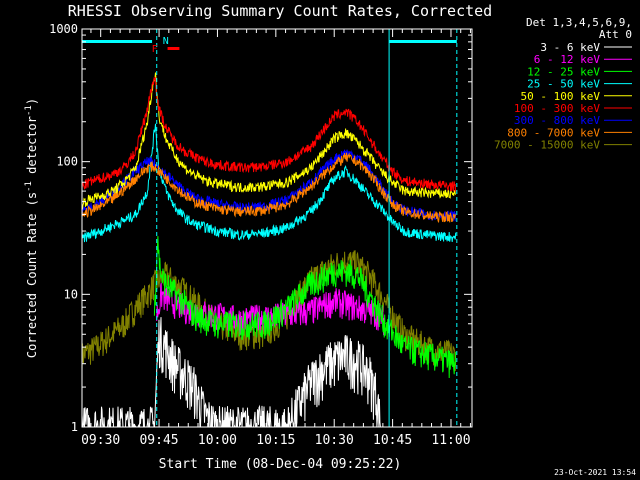 Image resolution: width=640 pixels, height=480 pixels. What do you see at coordinates (217, 440) in the screenshot?
I see `x-tick-label: 10:00` at bounding box center [217, 440].